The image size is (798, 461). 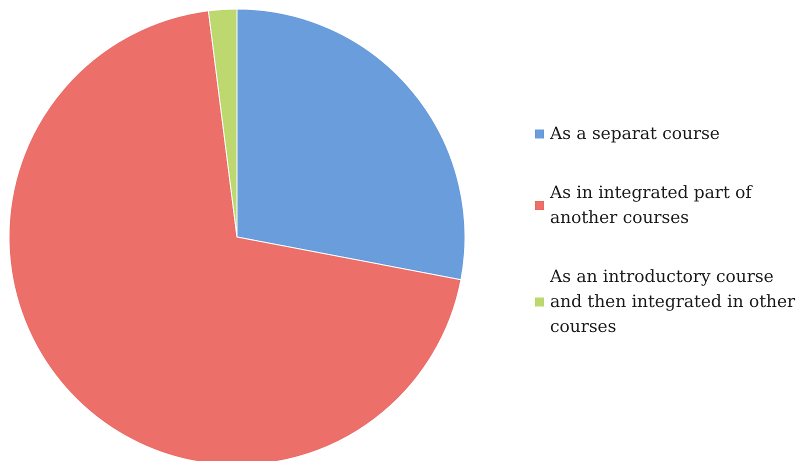 I want to click on legend-label: As in integrated part of another courses, so click(x=653, y=205).